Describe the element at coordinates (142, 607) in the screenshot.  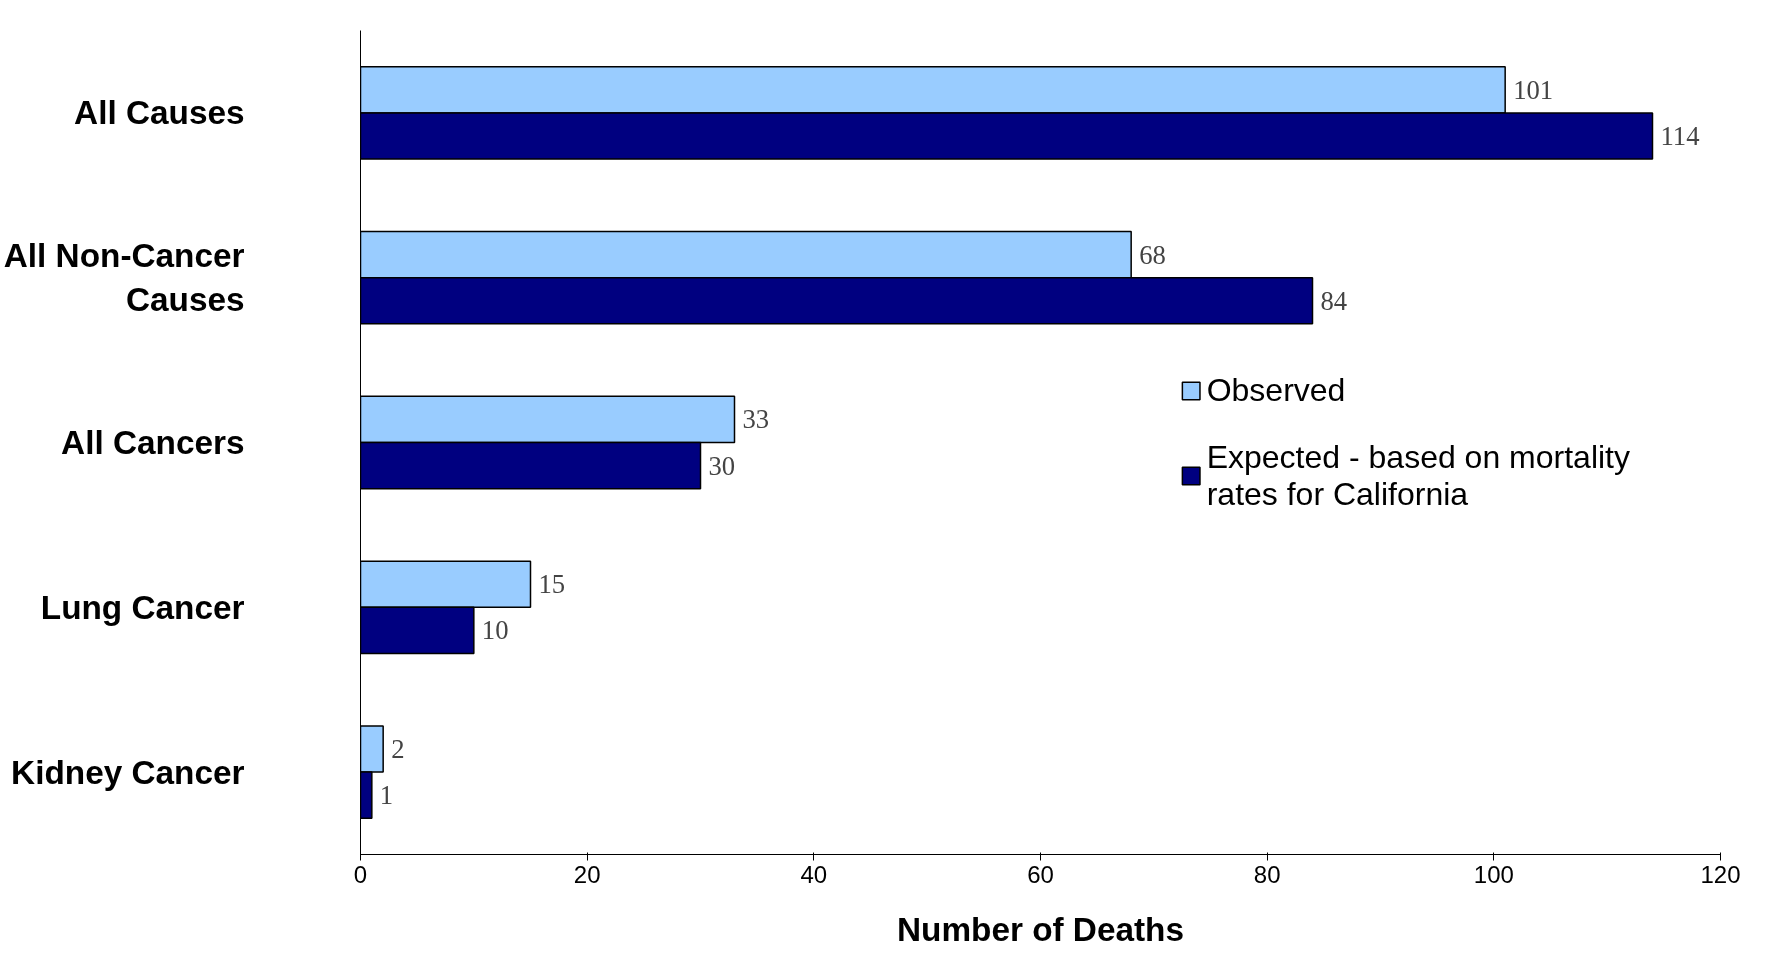
I see `y-tick-label: Lung Cancer` at that location.